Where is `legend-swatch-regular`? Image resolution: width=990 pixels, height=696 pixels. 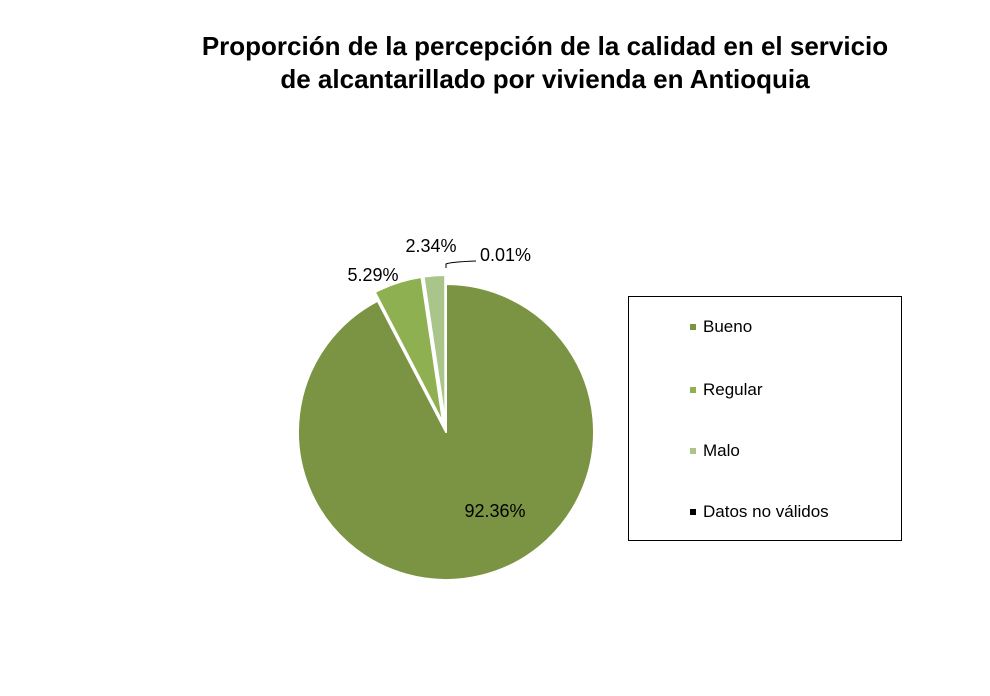 legend-swatch-regular is located at coordinates (693, 390).